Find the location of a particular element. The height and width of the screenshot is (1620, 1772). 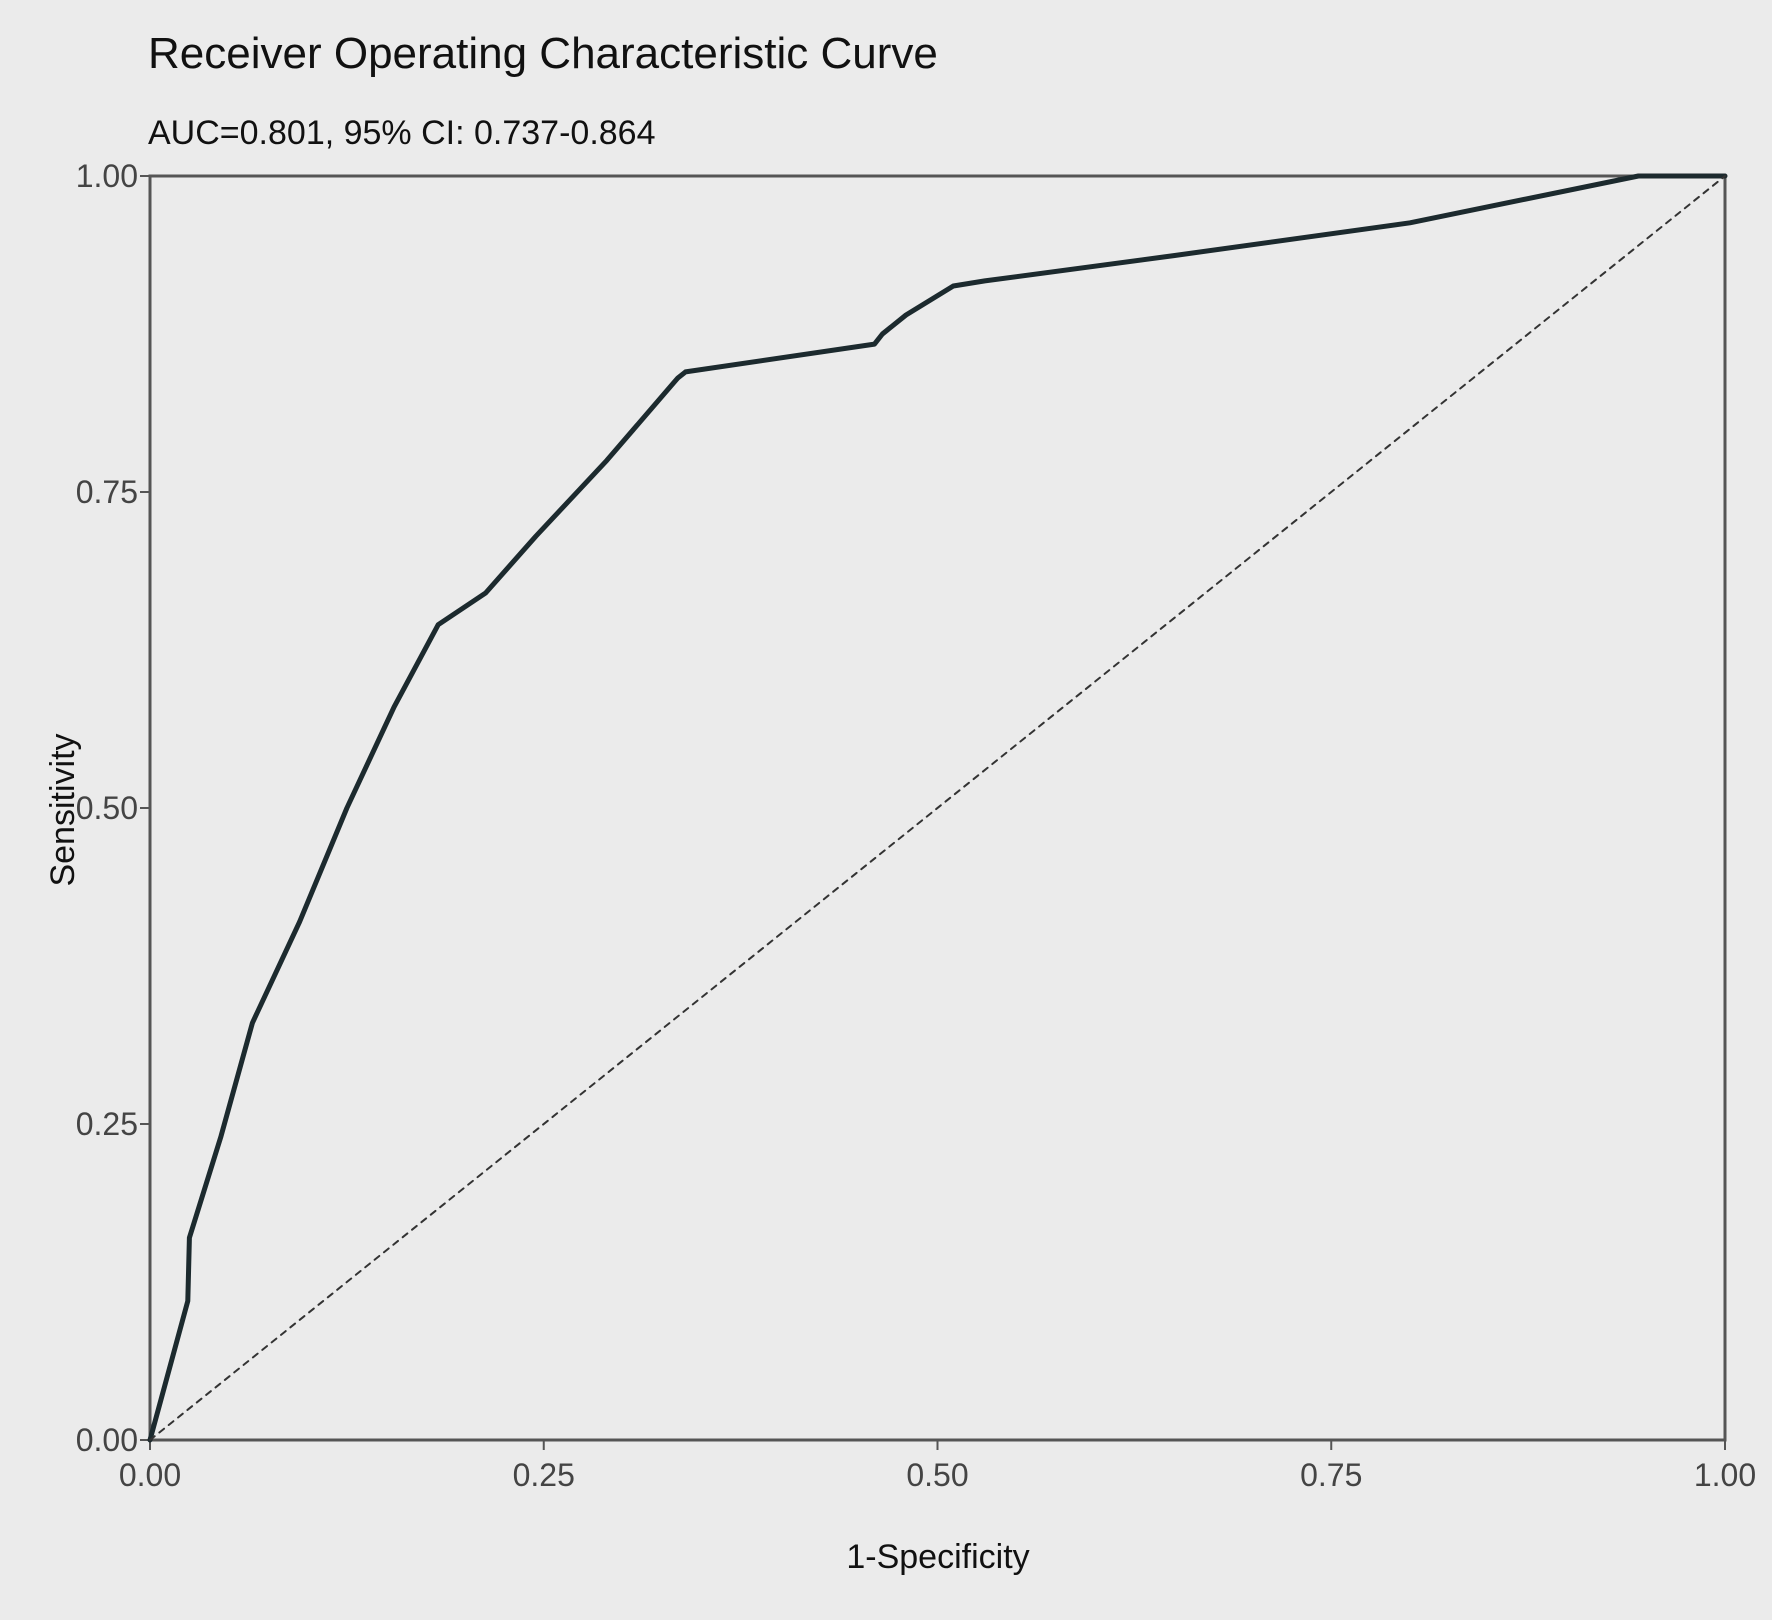

x-tick-label: 0.00 is located at coordinates (150, 1475).